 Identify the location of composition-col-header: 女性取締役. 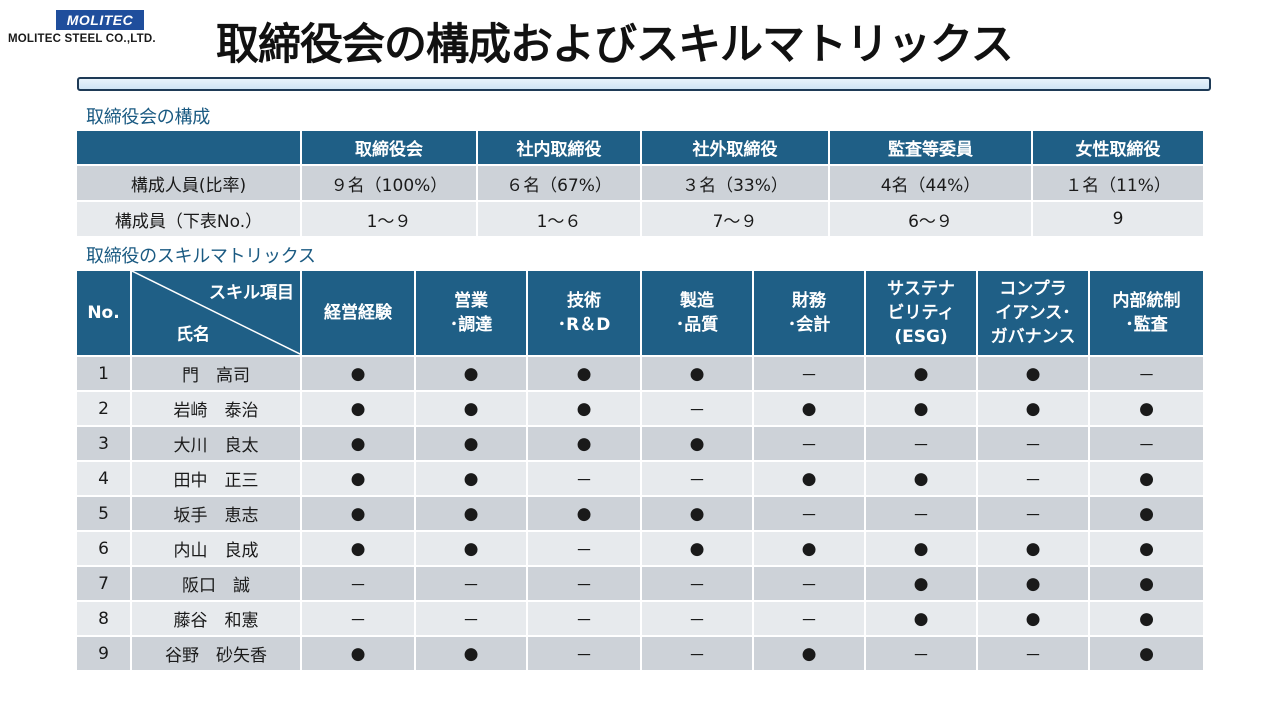
(1117, 148).